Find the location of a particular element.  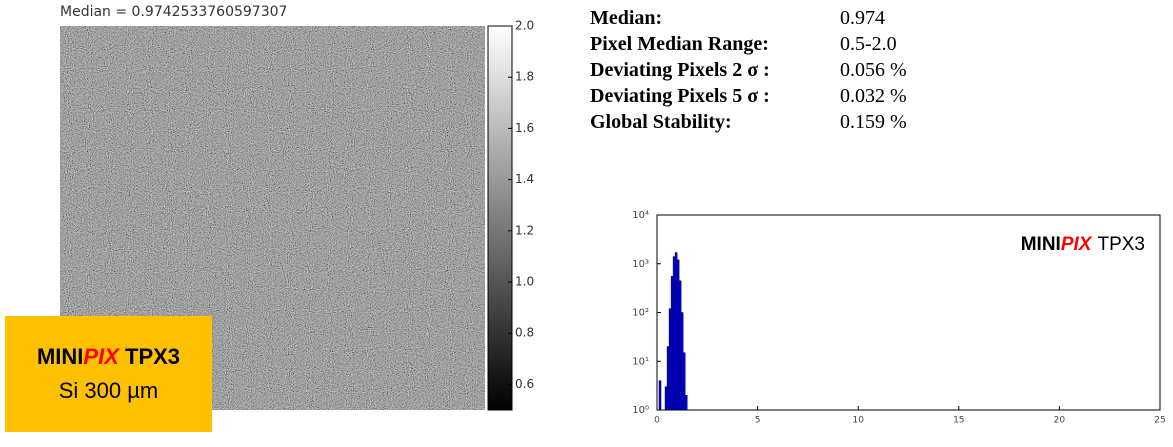

x-tick-label: 5 is located at coordinates (758, 421).